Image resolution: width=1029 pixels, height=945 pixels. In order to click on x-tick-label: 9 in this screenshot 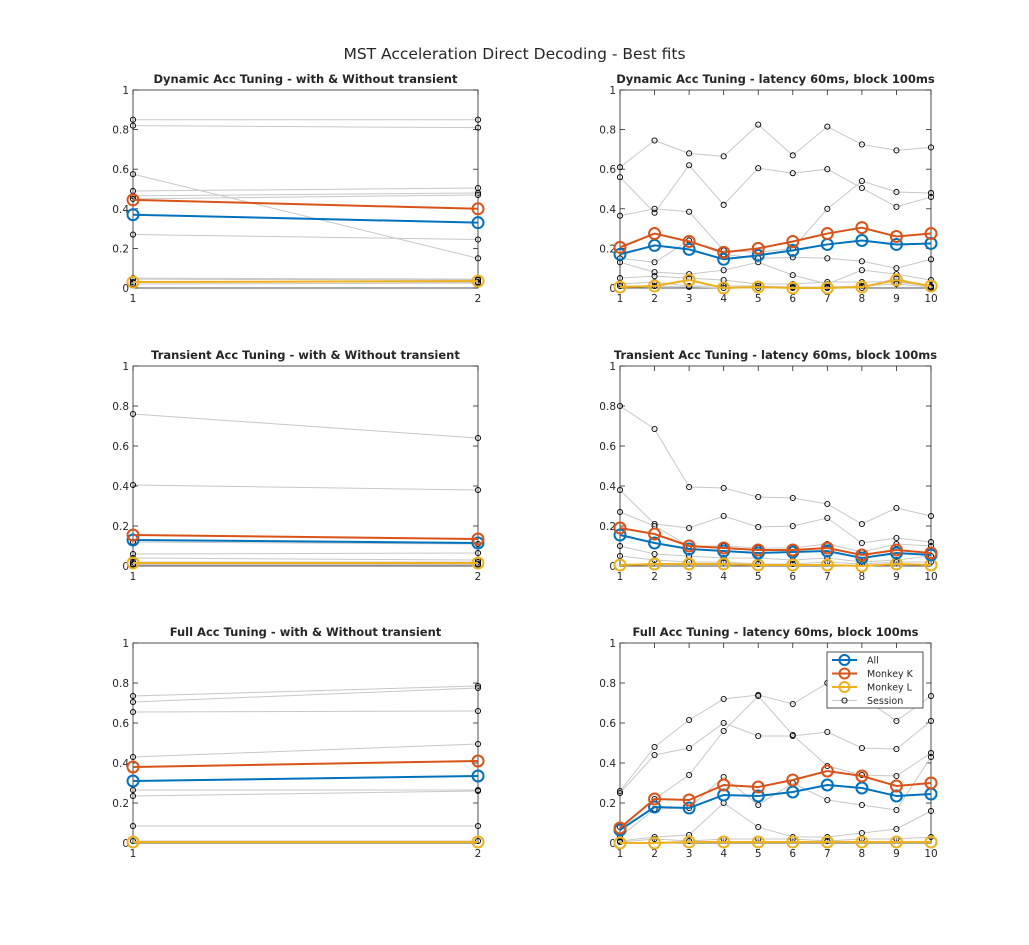, I will do `click(896, 577)`.